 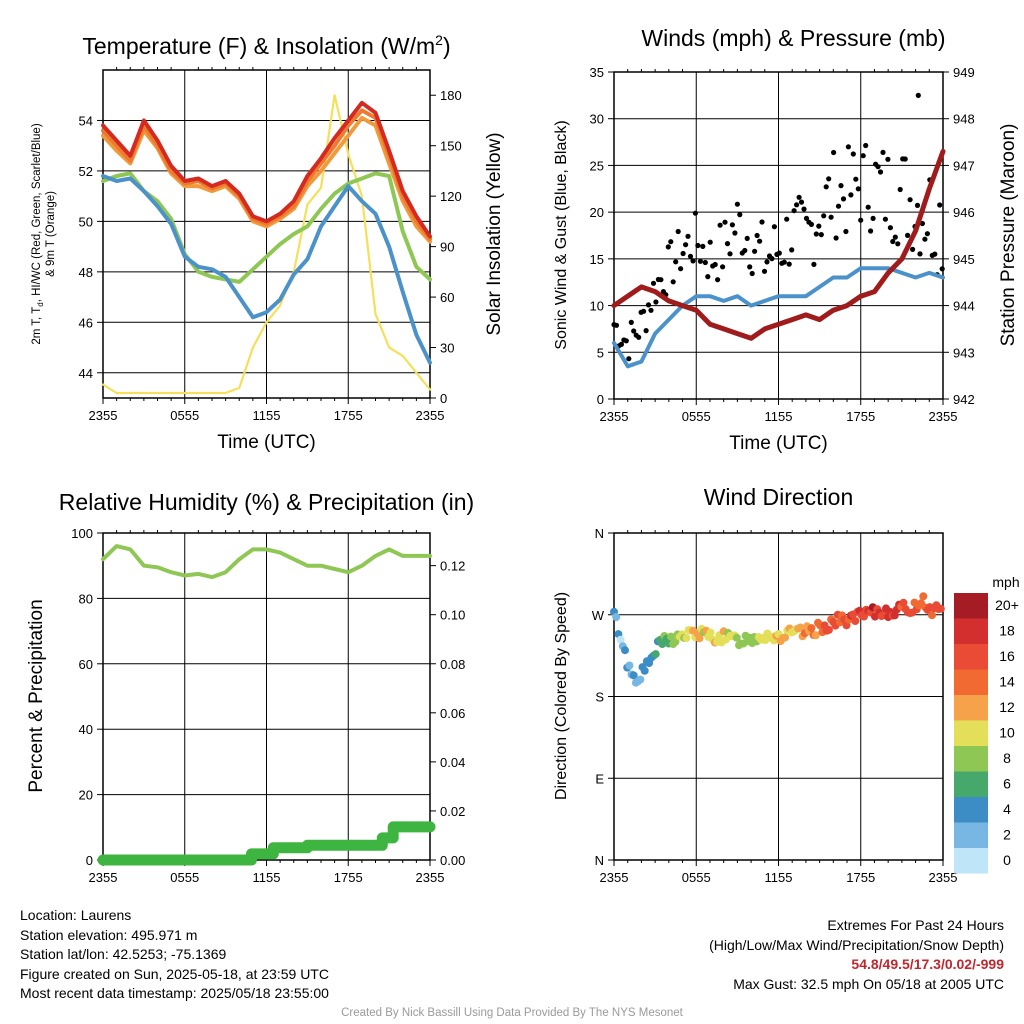 What do you see at coordinates (597, 119) in the screenshot?
I see `y-tick-label: 30` at bounding box center [597, 119].